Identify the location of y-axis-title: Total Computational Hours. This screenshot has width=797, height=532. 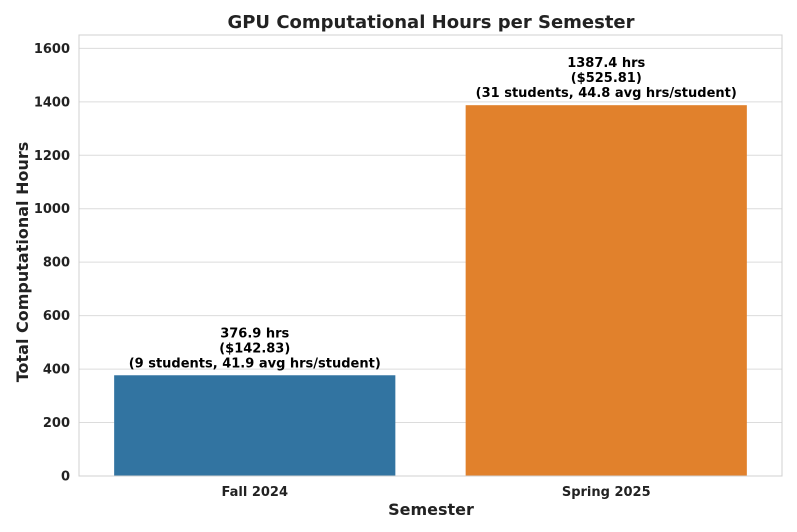
(22, 262).